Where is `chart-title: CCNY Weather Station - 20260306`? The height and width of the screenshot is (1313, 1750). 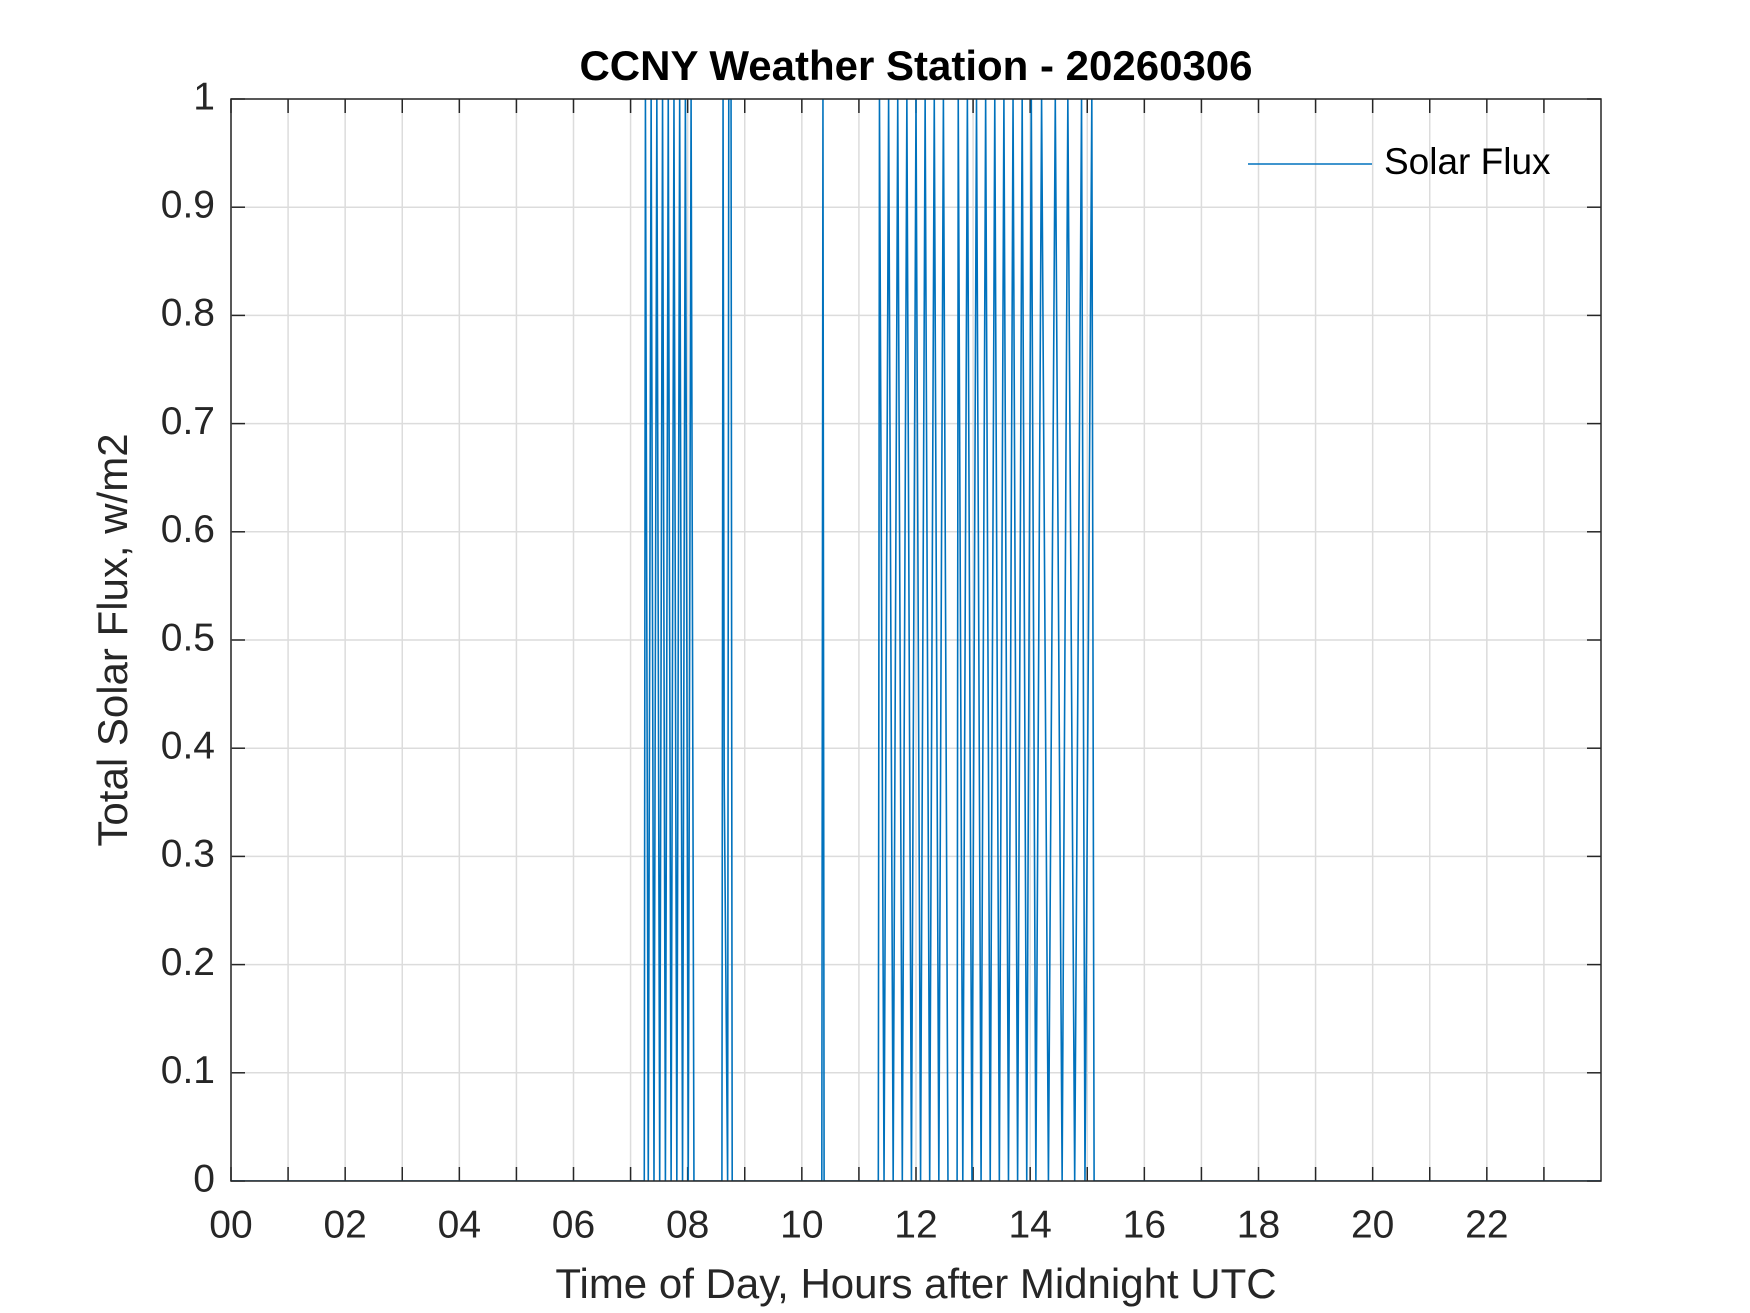 chart-title: CCNY Weather Station - 20260306 is located at coordinates (915, 65).